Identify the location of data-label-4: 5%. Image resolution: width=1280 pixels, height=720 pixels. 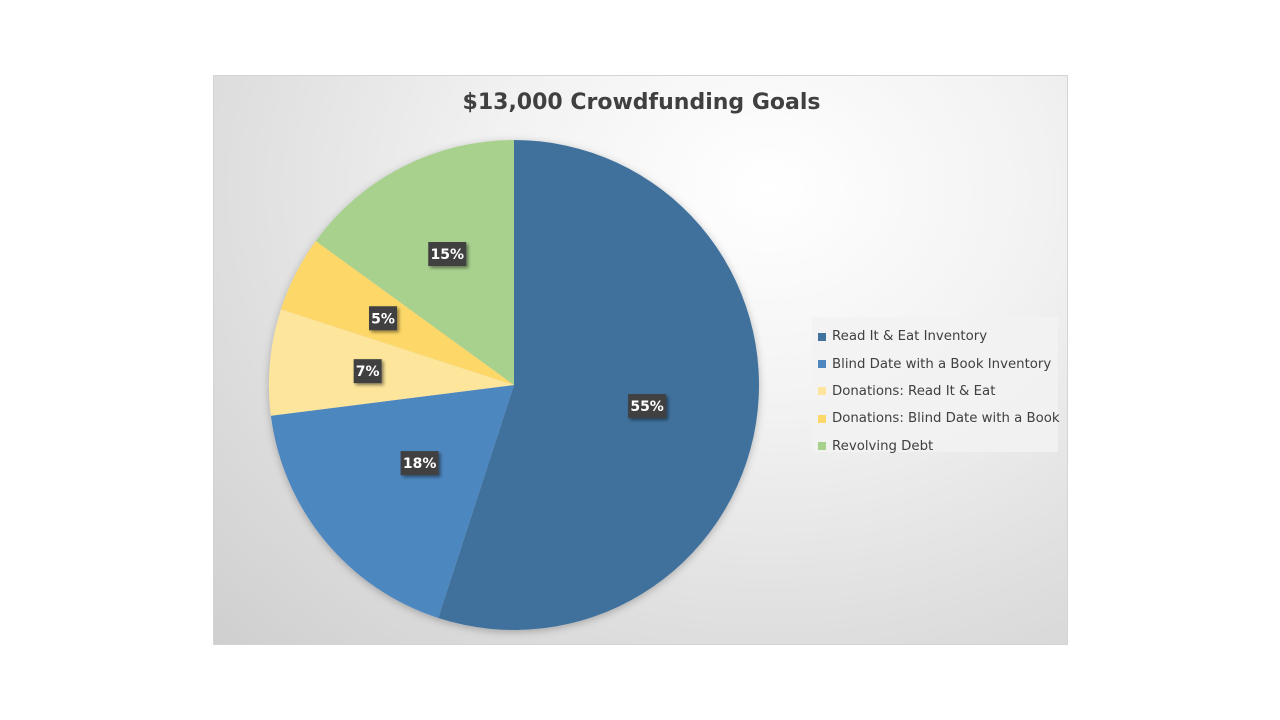
(383, 318).